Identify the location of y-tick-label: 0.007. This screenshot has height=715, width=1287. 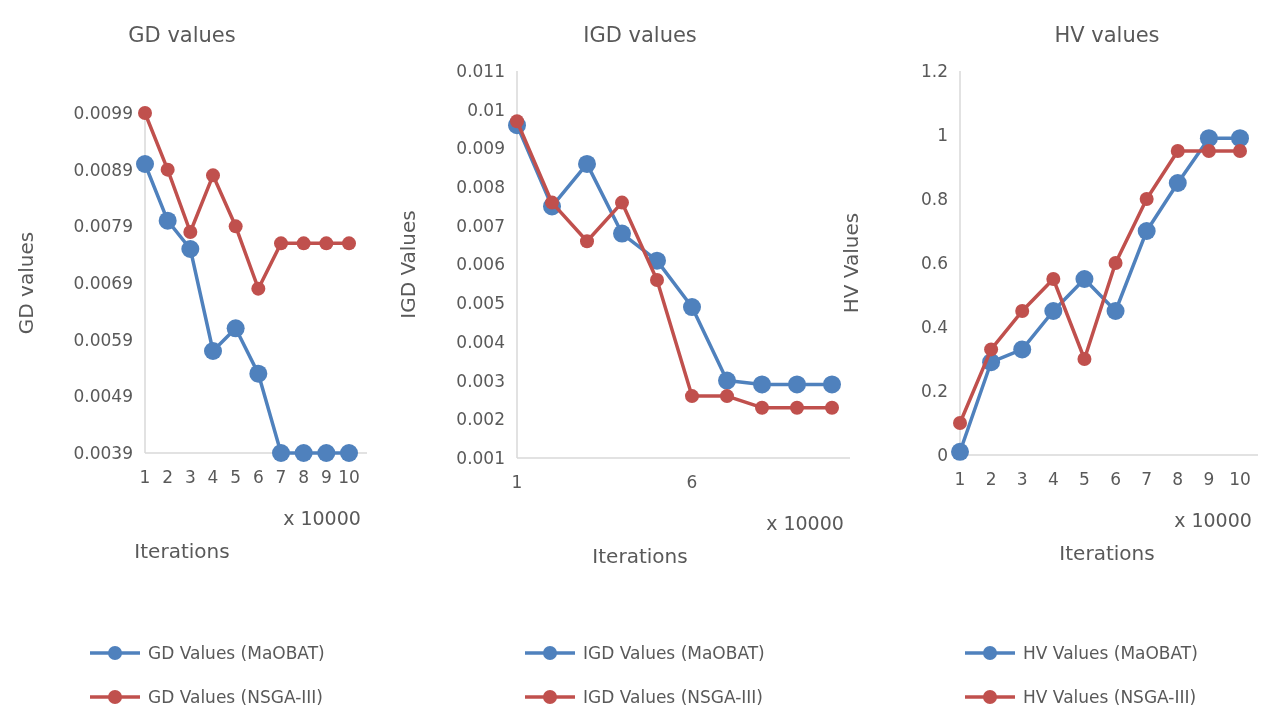
(480, 225).